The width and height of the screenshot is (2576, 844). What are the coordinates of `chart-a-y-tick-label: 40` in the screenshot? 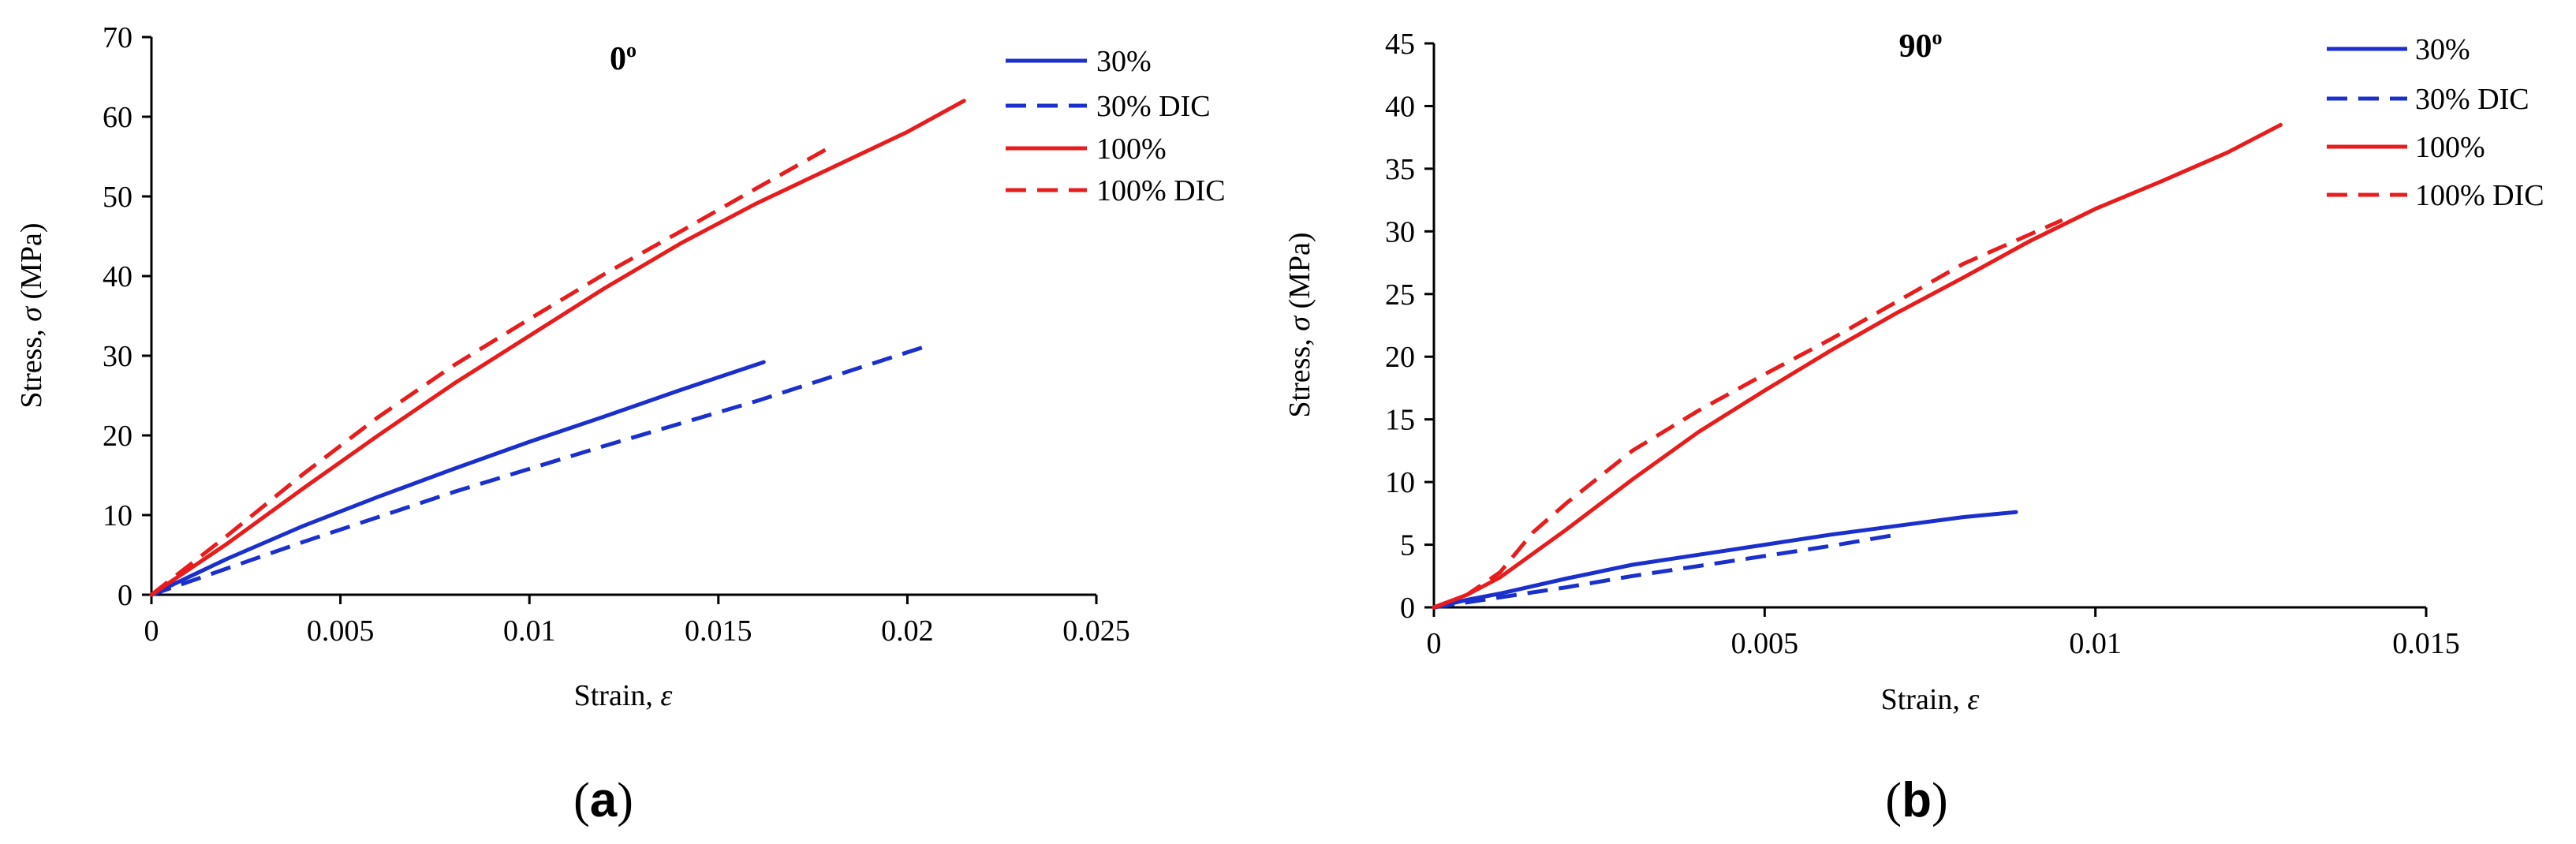 It's located at (118, 276).